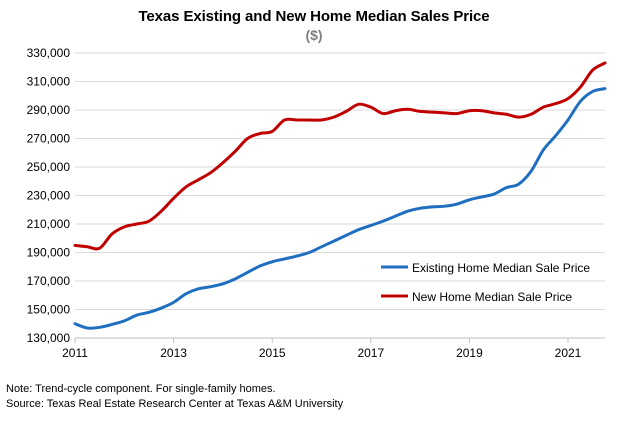 This screenshot has height=424, width=628. I want to click on y-tick-label: 170,000, so click(49, 281).